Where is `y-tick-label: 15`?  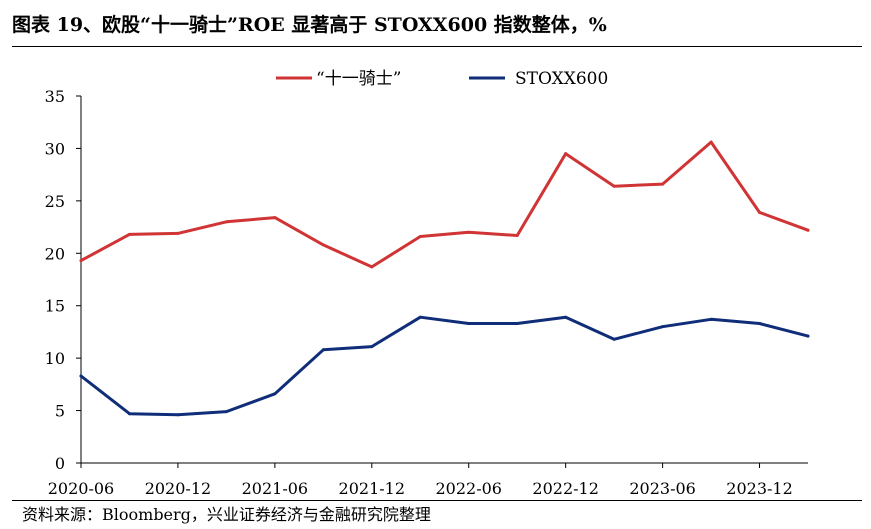 y-tick-label: 15 is located at coordinates (55, 306).